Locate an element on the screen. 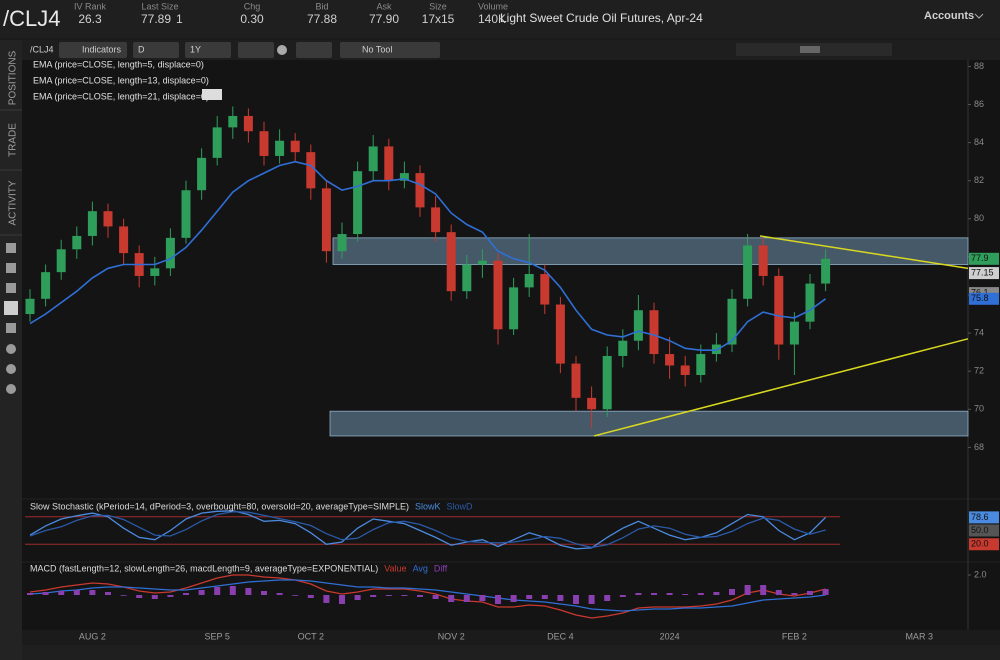 This screenshot has height=660, width=1000. field-value: 26.3 is located at coordinates (90, 19).